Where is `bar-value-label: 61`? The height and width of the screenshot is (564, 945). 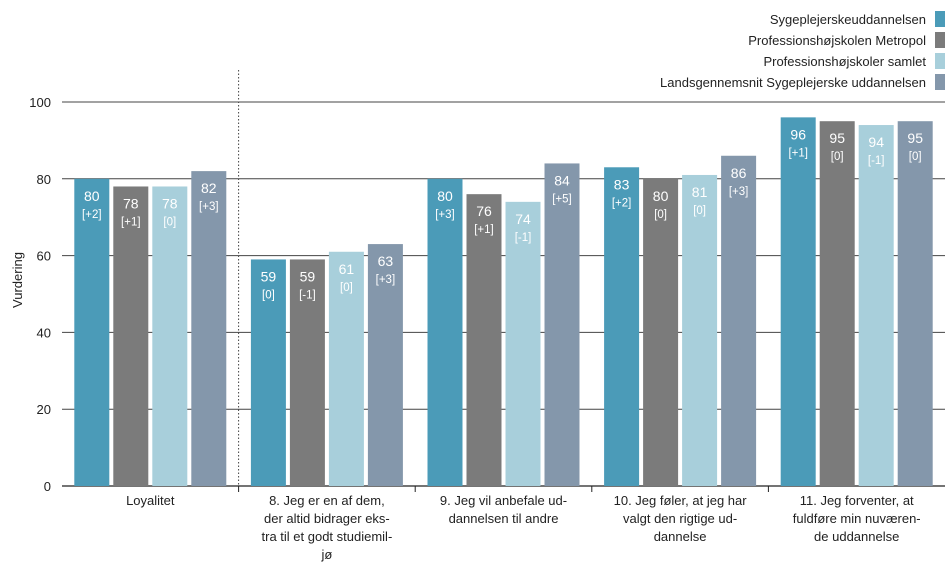 bar-value-label: 61 is located at coordinates (347, 269).